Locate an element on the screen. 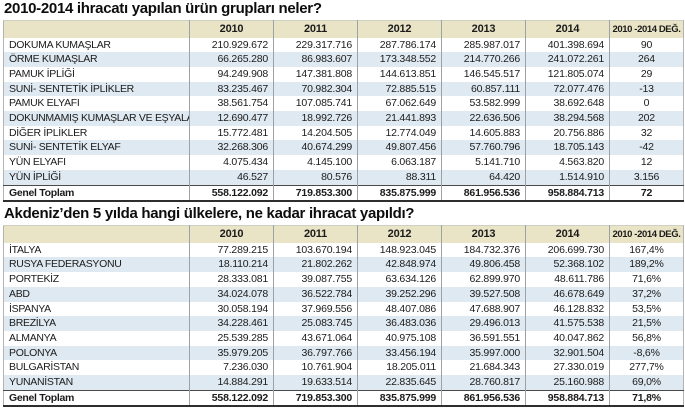 Image resolution: width=685 pixels, height=411 pixels. row-label: POLONYA is located at coordinates (33, 352).